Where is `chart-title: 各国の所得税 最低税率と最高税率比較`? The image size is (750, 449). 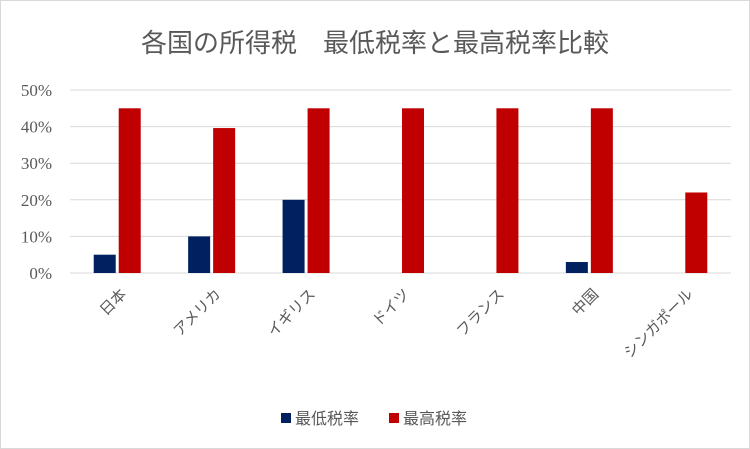
chart-title: 各国の所得税 最低税率と最高税率比較 is located at coordinates (375, 44).